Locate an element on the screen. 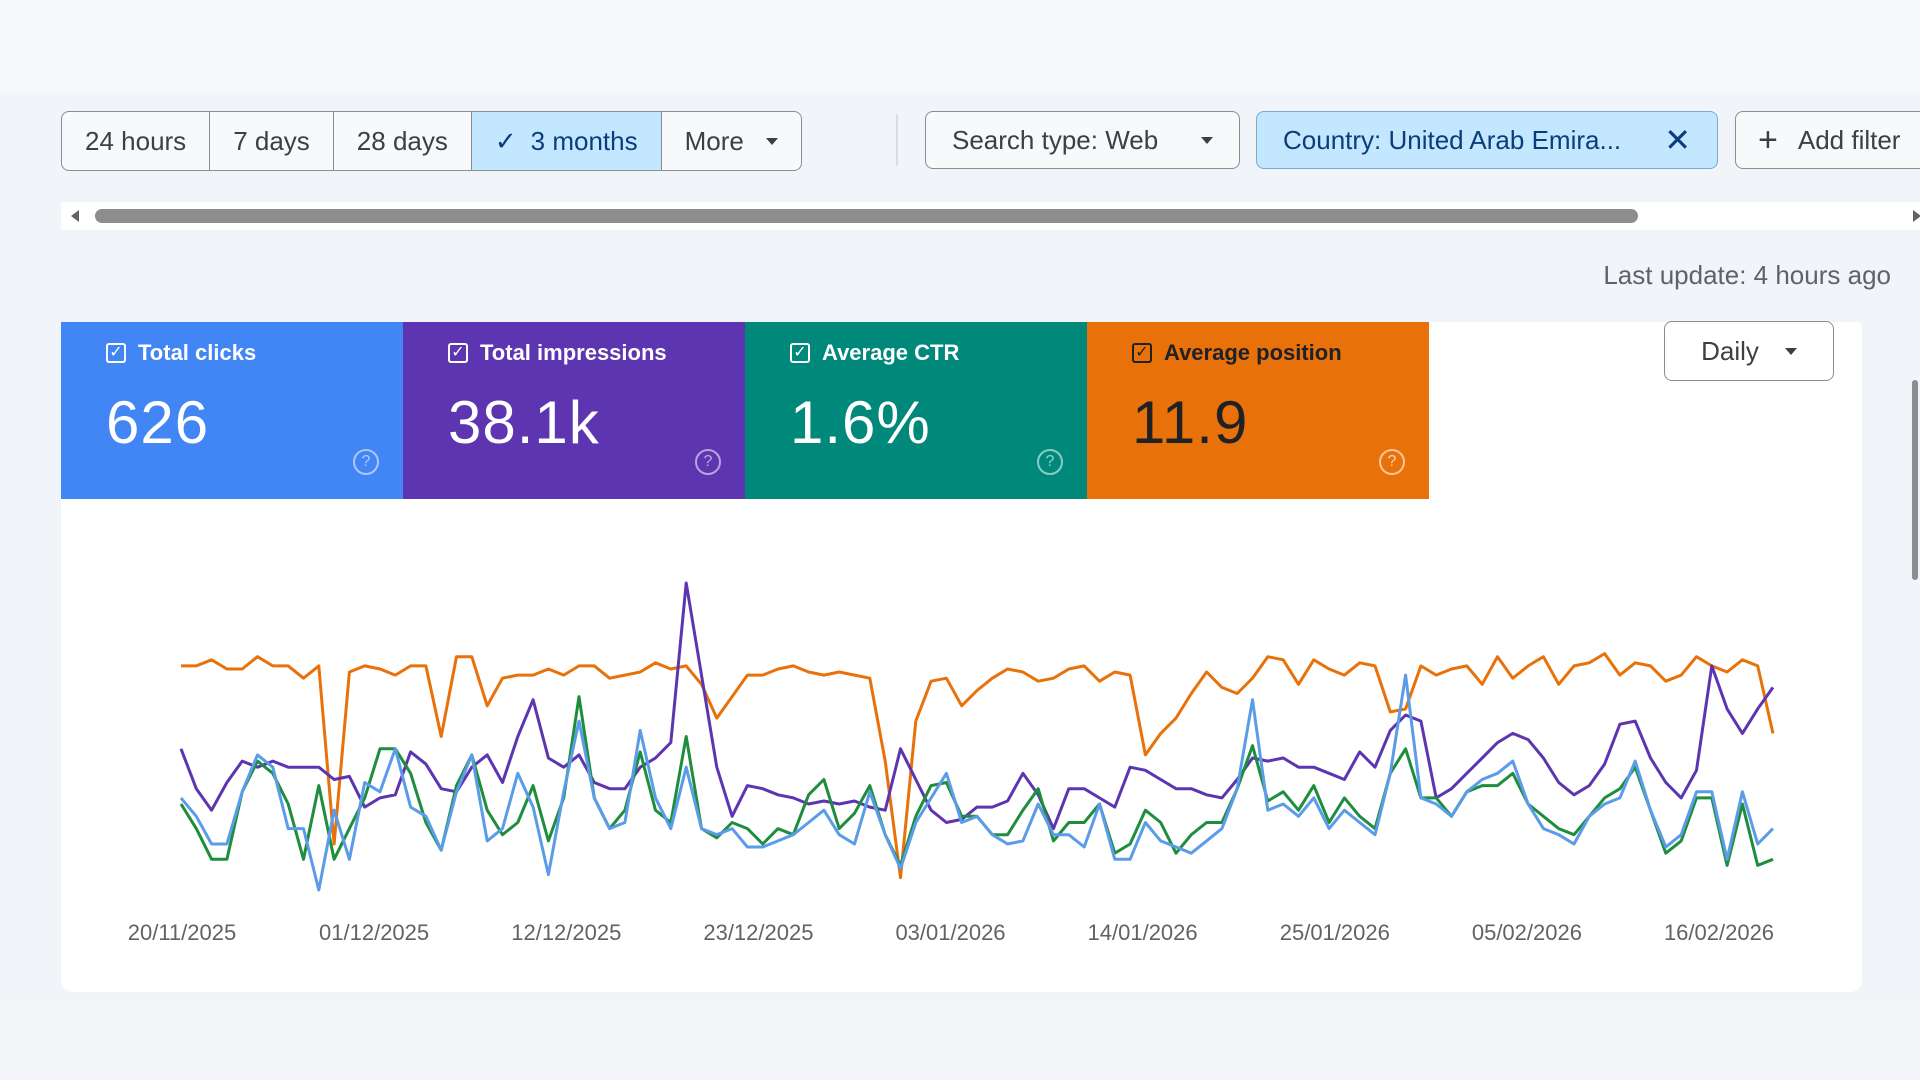 This screenshot has height=1080, width=1920. filter-divider is located at coordinates (897, 140).